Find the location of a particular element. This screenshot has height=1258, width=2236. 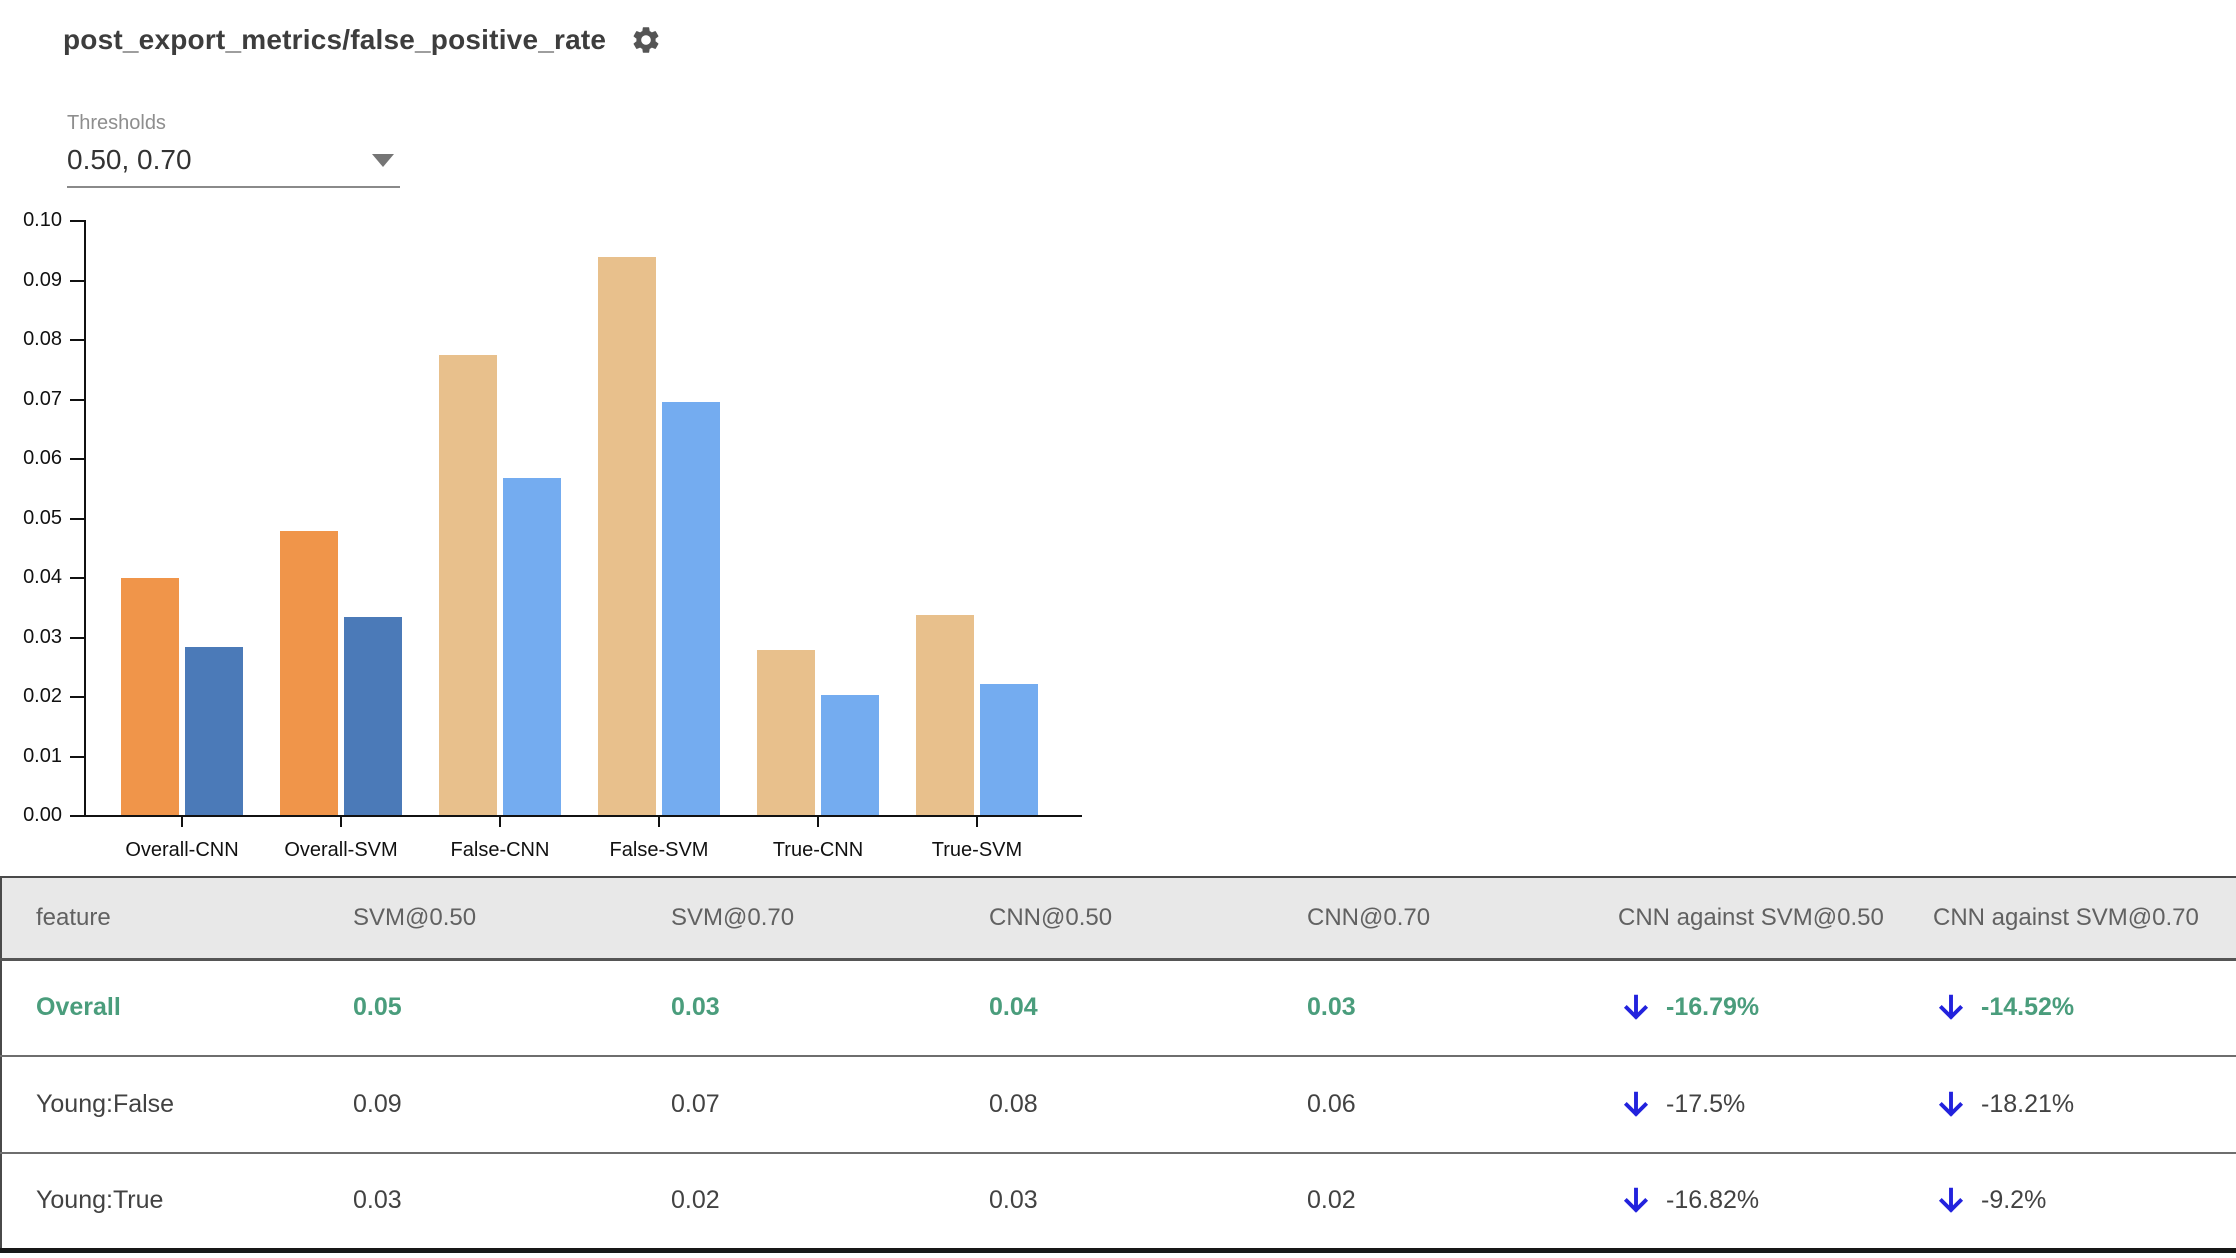

value-cell-cnn-0-50: 0.04 is located at coordinates (1114, 1007).